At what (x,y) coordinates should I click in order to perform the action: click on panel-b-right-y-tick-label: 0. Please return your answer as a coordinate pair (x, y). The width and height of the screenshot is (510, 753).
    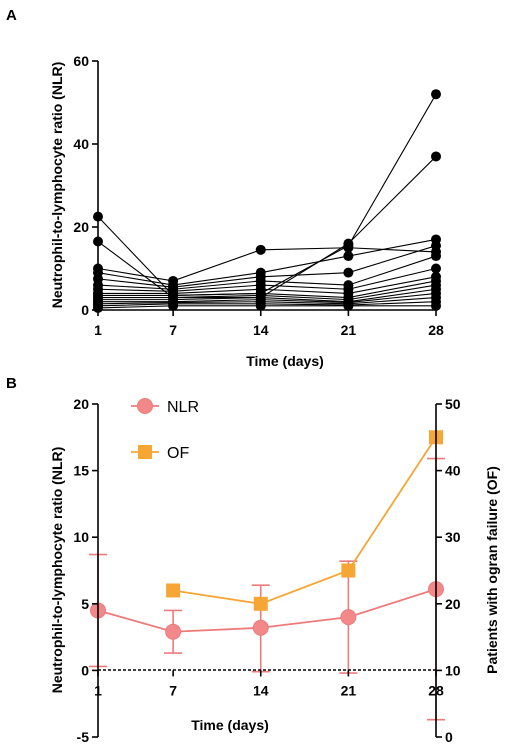
    Looking at the image, I should click on (449, 737).